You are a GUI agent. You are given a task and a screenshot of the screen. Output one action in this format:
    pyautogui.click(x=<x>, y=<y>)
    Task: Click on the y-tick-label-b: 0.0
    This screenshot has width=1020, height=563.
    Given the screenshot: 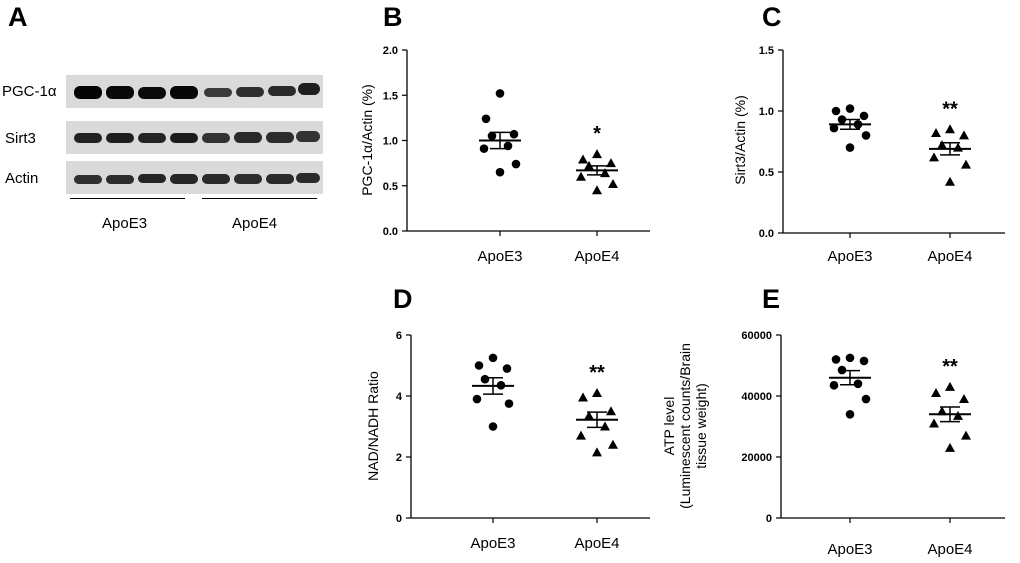 What is the action you would take?
    pyautogui.click(x=390, y=232)
    